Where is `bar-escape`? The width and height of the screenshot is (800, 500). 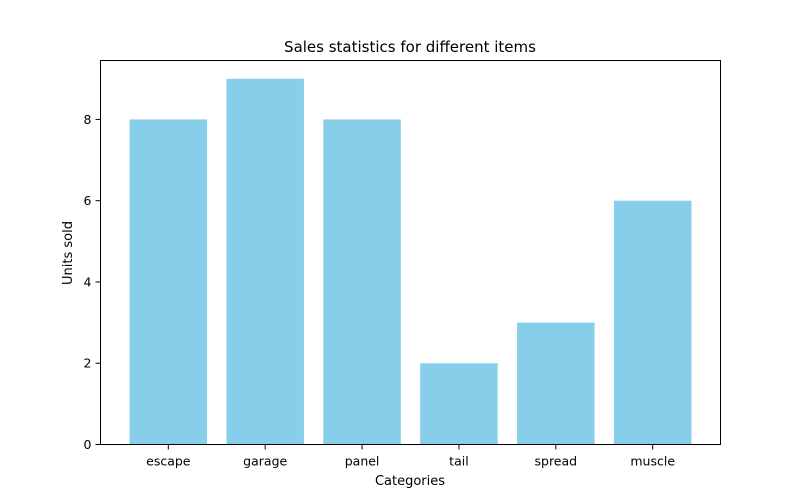
bar-escape is located at coordinates (168, 282).